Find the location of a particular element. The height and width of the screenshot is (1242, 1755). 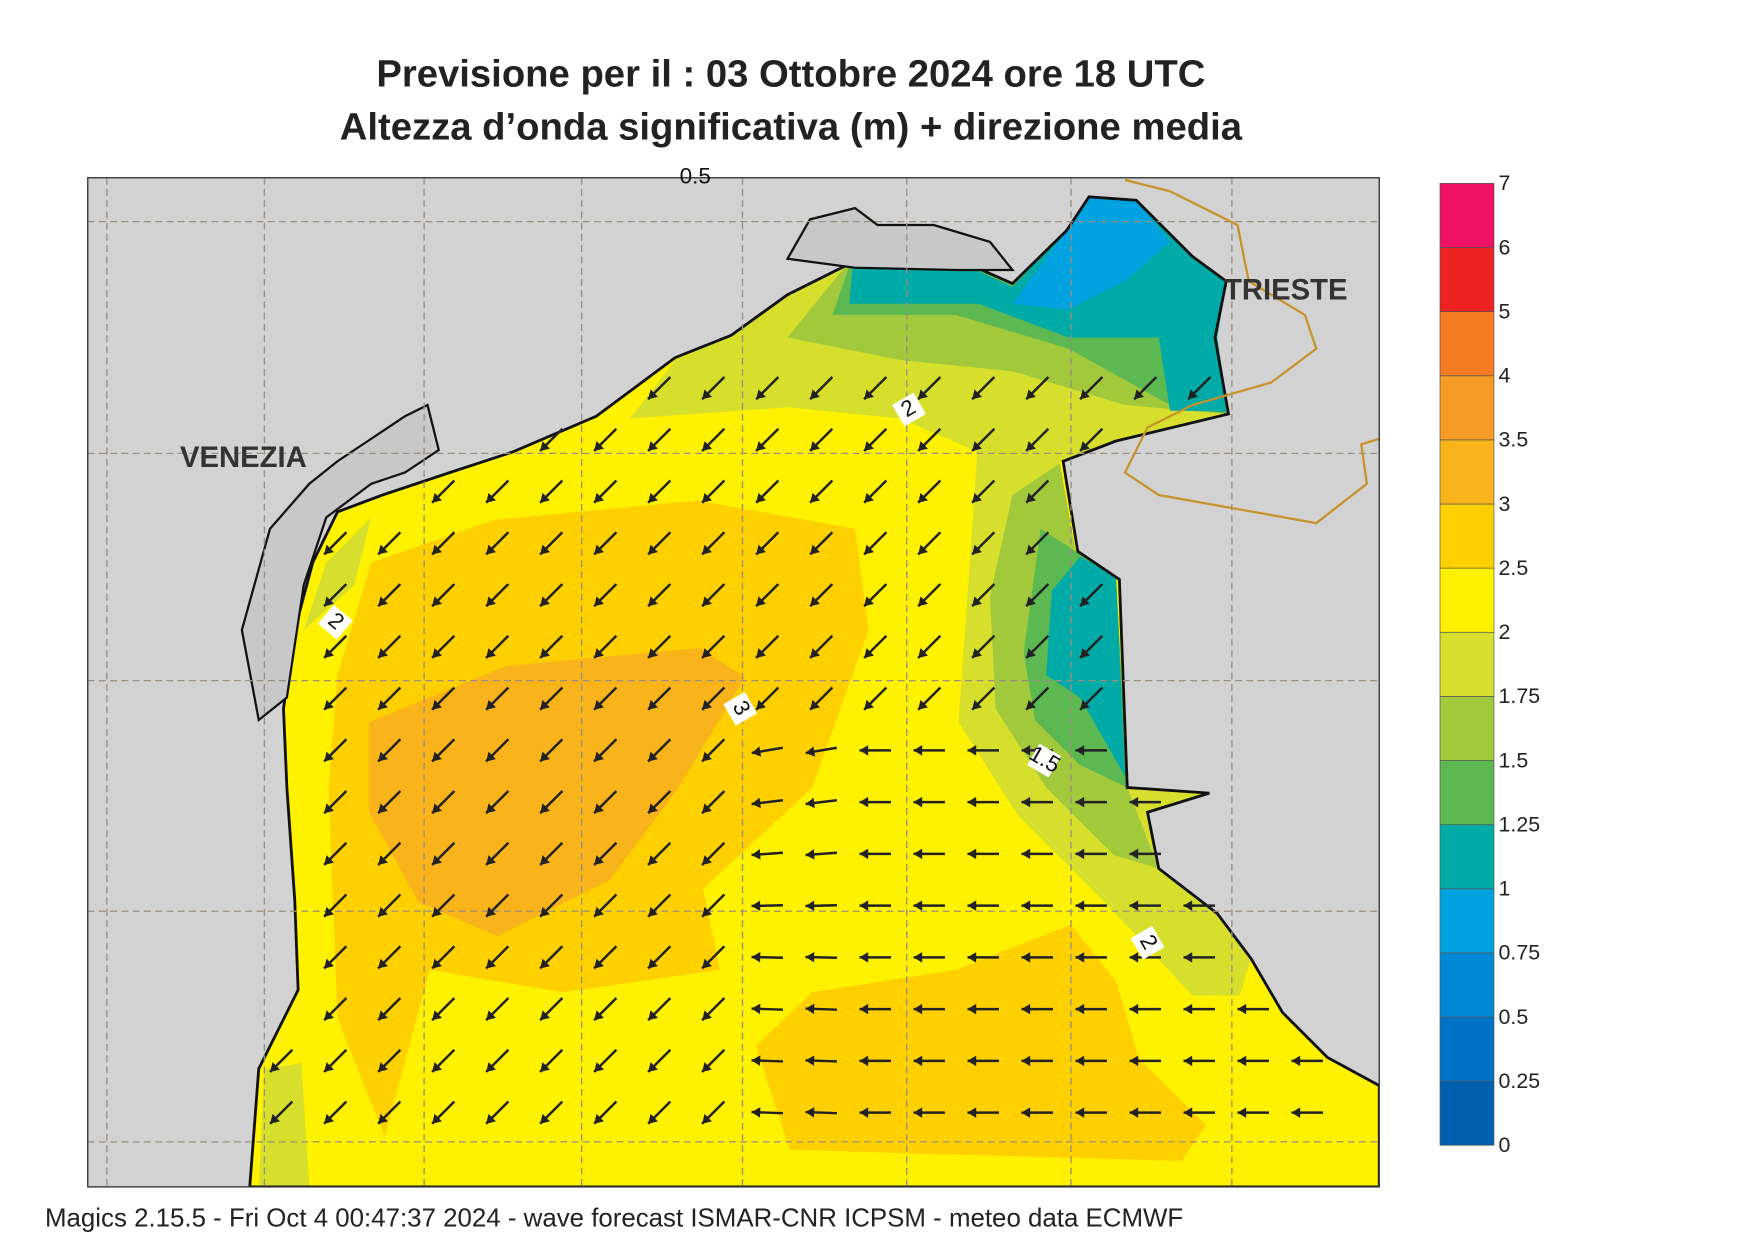

contour-label-bg is located at coordinates (1147, 942).